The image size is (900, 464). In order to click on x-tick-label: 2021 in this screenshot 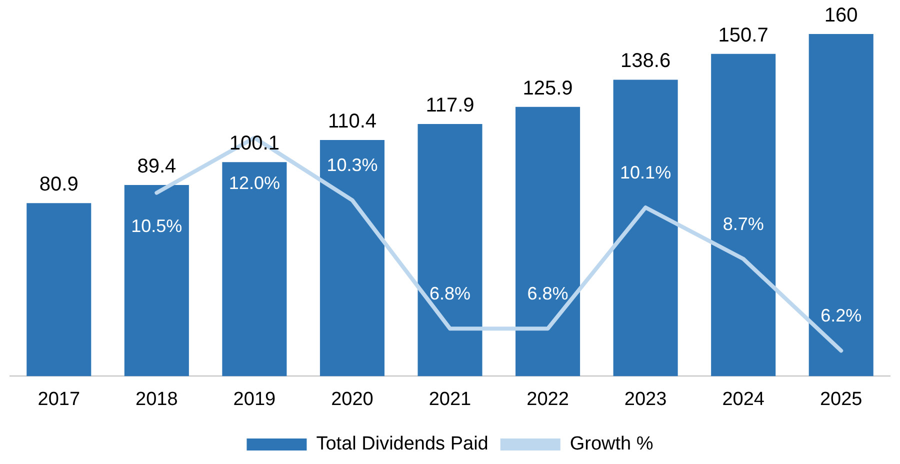, I will do `click(450, 399)`.